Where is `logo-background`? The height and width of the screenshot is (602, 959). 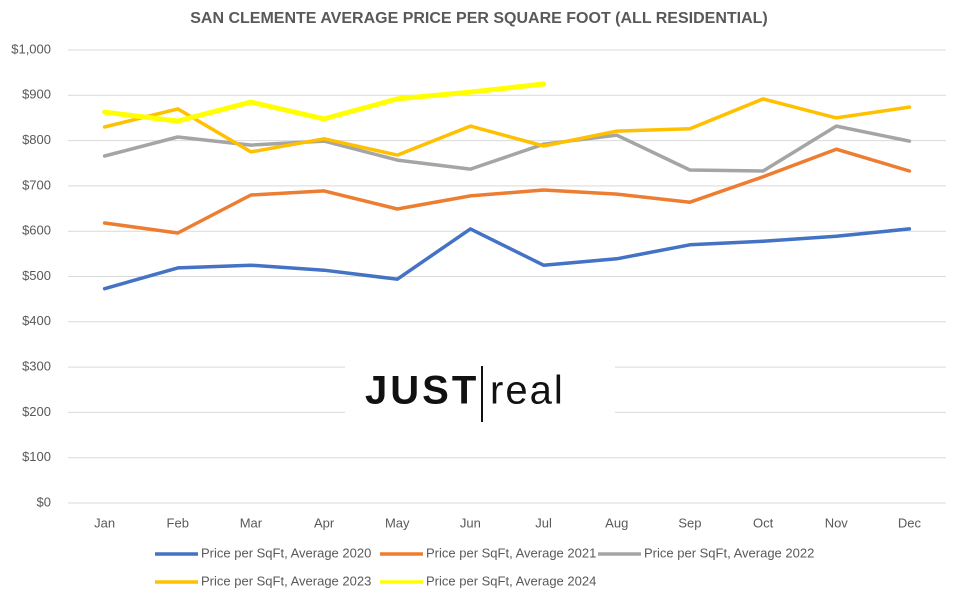
logo-background is located at coordinates (480, 392).